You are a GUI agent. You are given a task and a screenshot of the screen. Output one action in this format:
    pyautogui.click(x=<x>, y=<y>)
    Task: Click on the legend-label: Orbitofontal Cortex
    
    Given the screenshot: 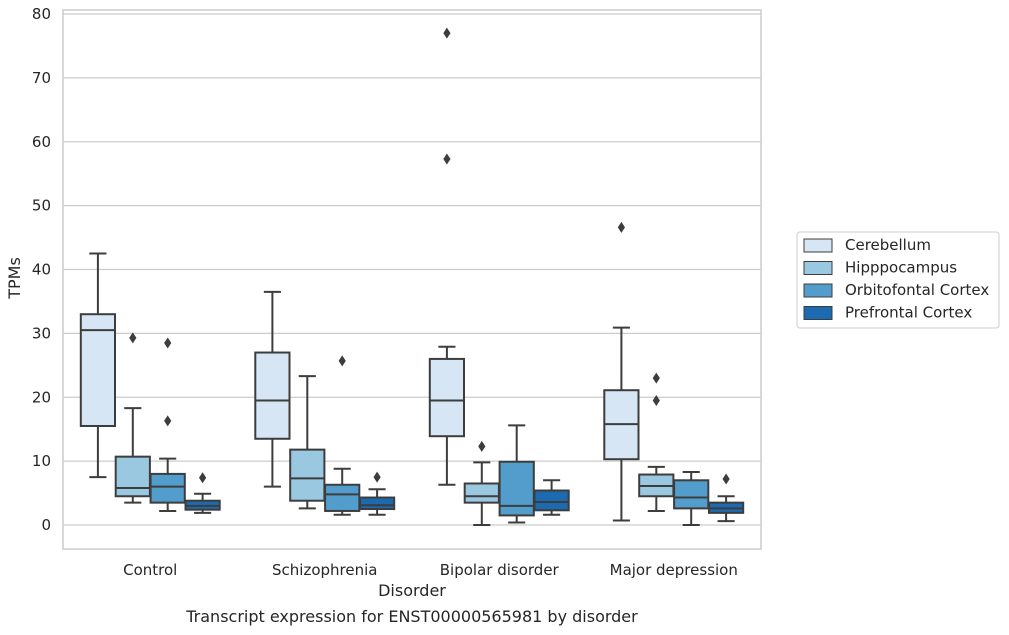 What is the action you would take?
    pyautogui.click(x=917, y=290)
    